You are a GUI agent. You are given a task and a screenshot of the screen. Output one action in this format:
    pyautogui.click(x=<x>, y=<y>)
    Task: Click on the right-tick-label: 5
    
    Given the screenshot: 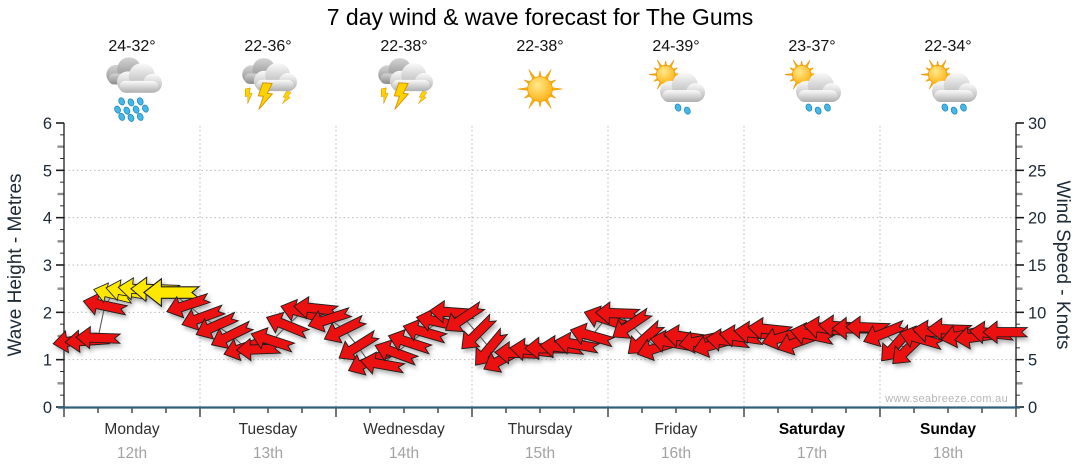 What is the action you would take?
    pyautogui.click(x=1032, y=361)
    